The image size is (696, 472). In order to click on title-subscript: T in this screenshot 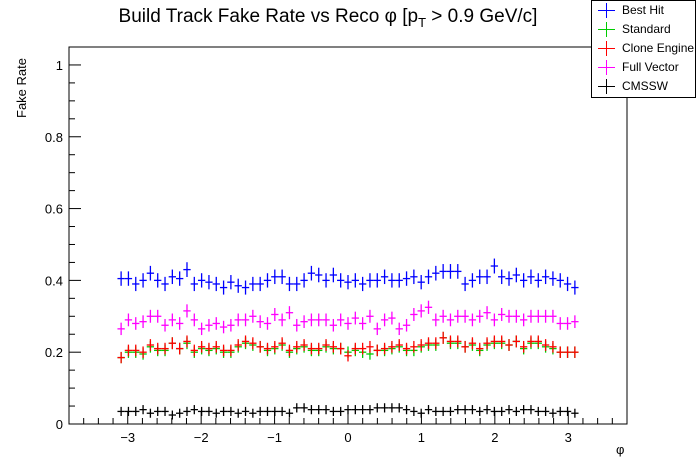, I will do `click(422, 22)`.